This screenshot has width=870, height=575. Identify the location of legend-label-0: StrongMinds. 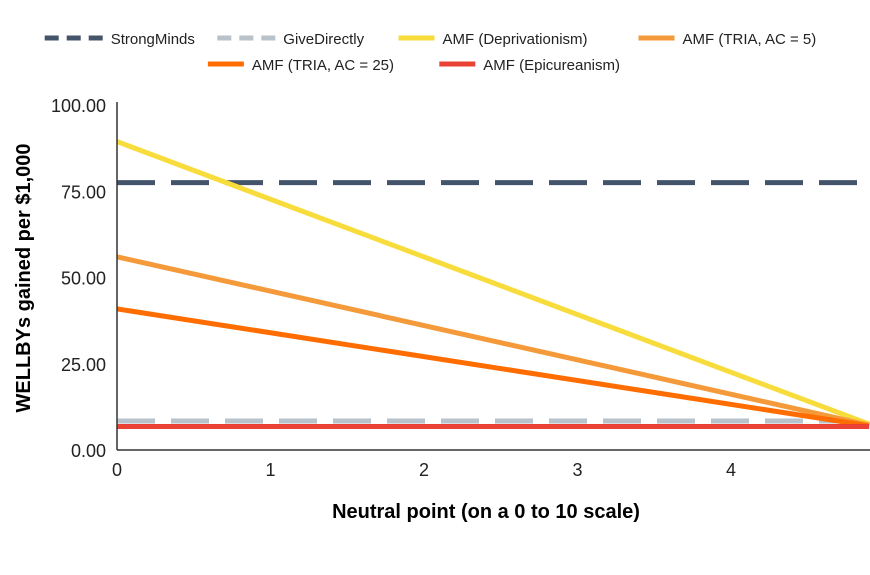
(153, 39).